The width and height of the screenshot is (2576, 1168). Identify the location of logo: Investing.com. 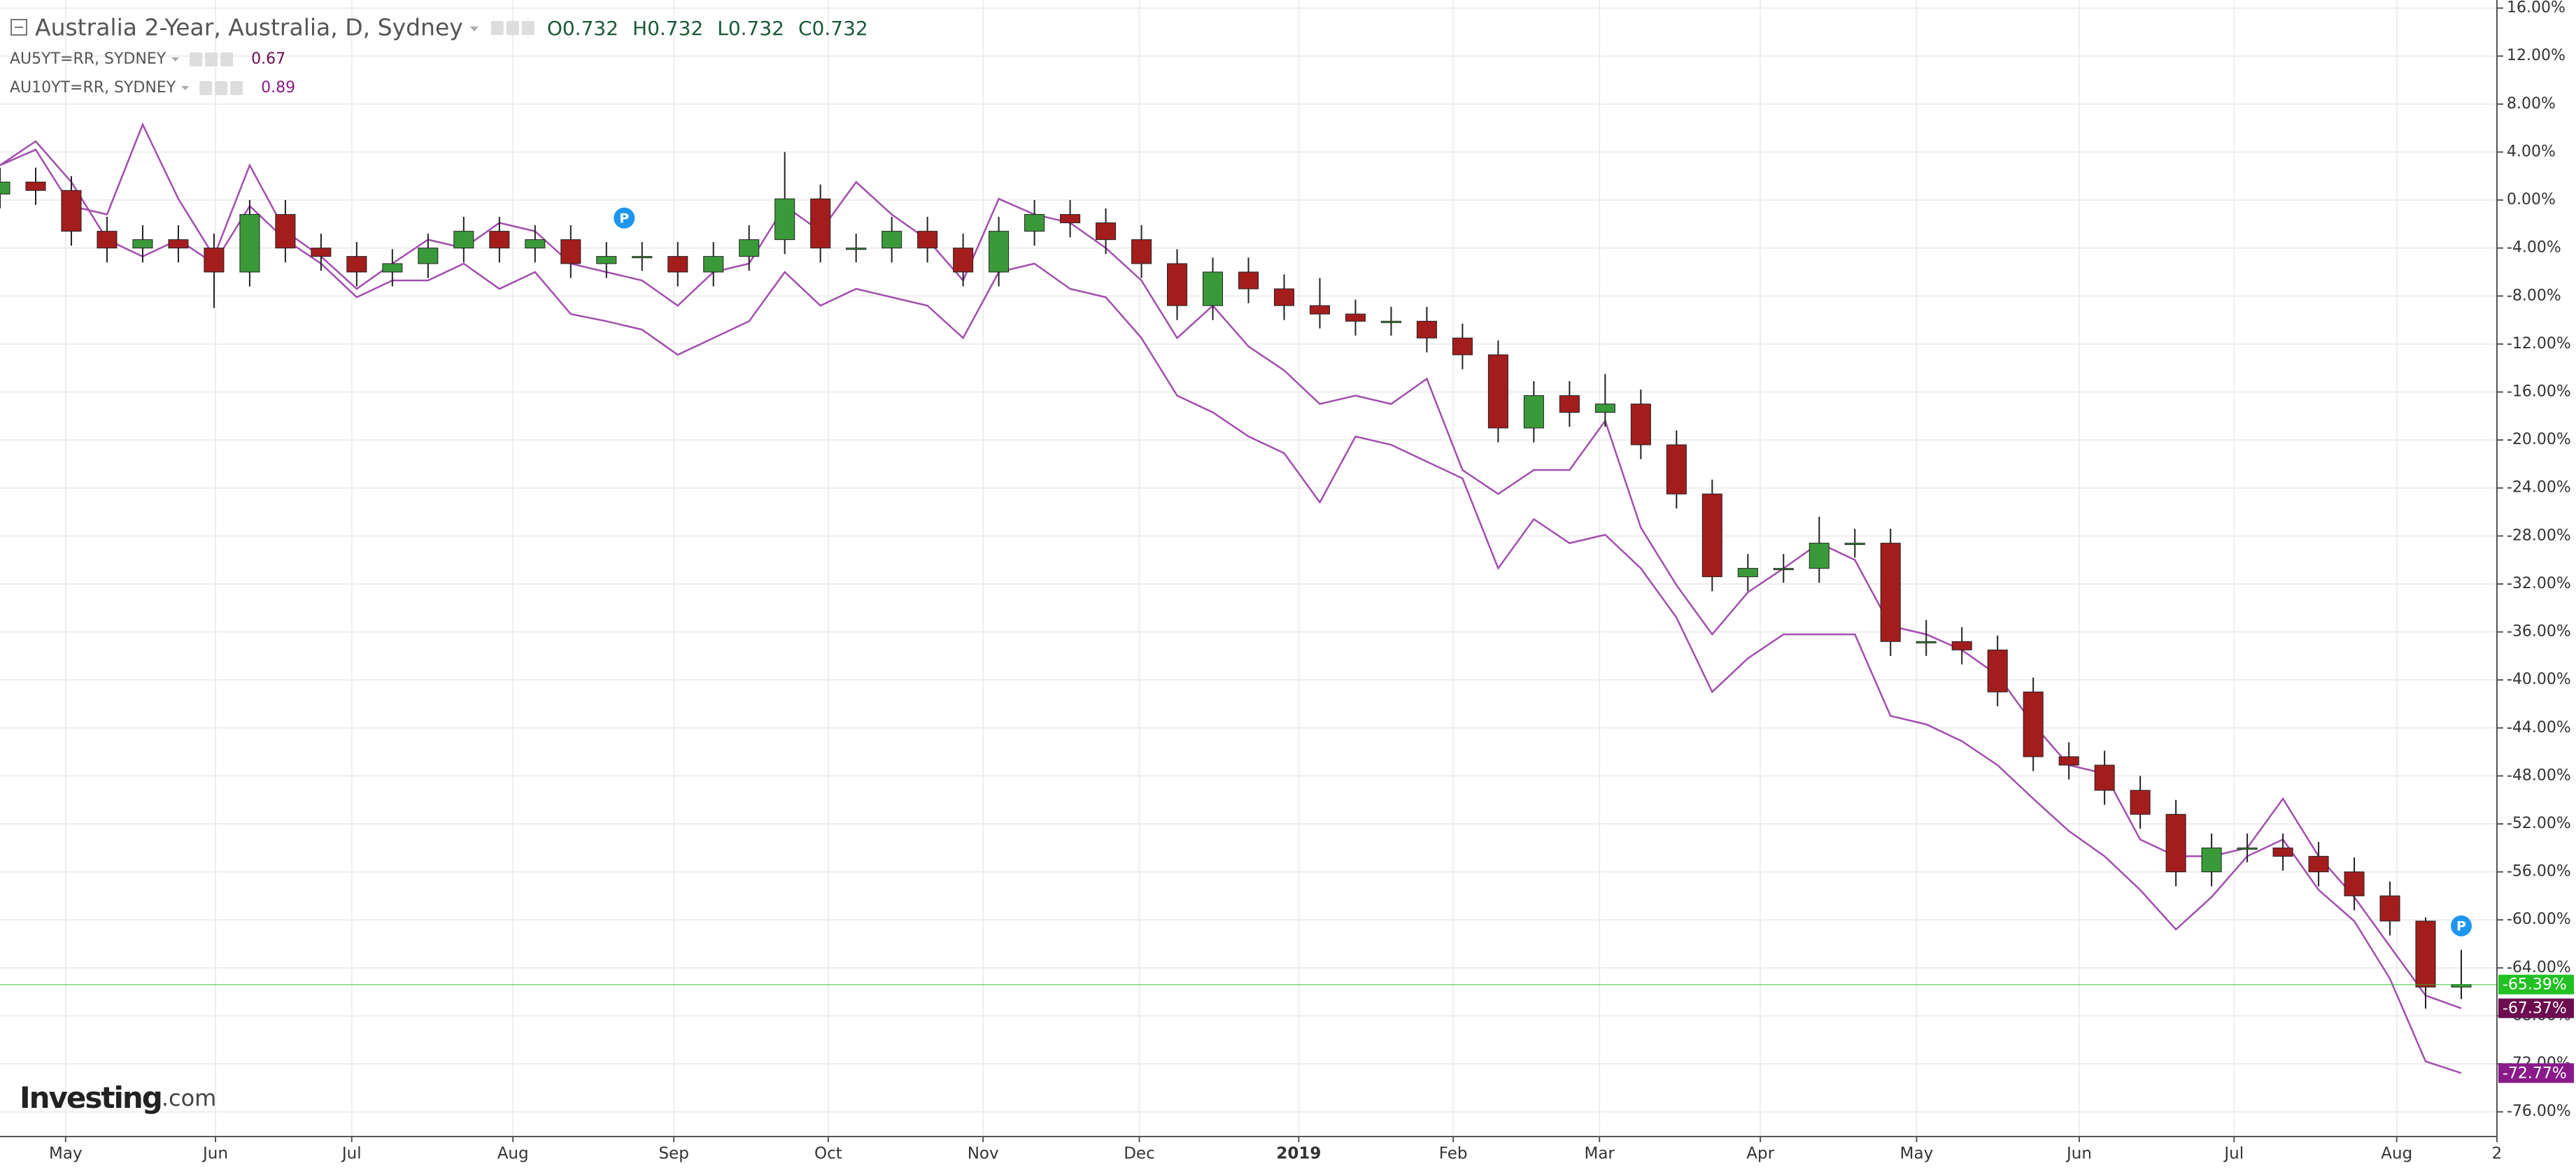
(118, 1098).